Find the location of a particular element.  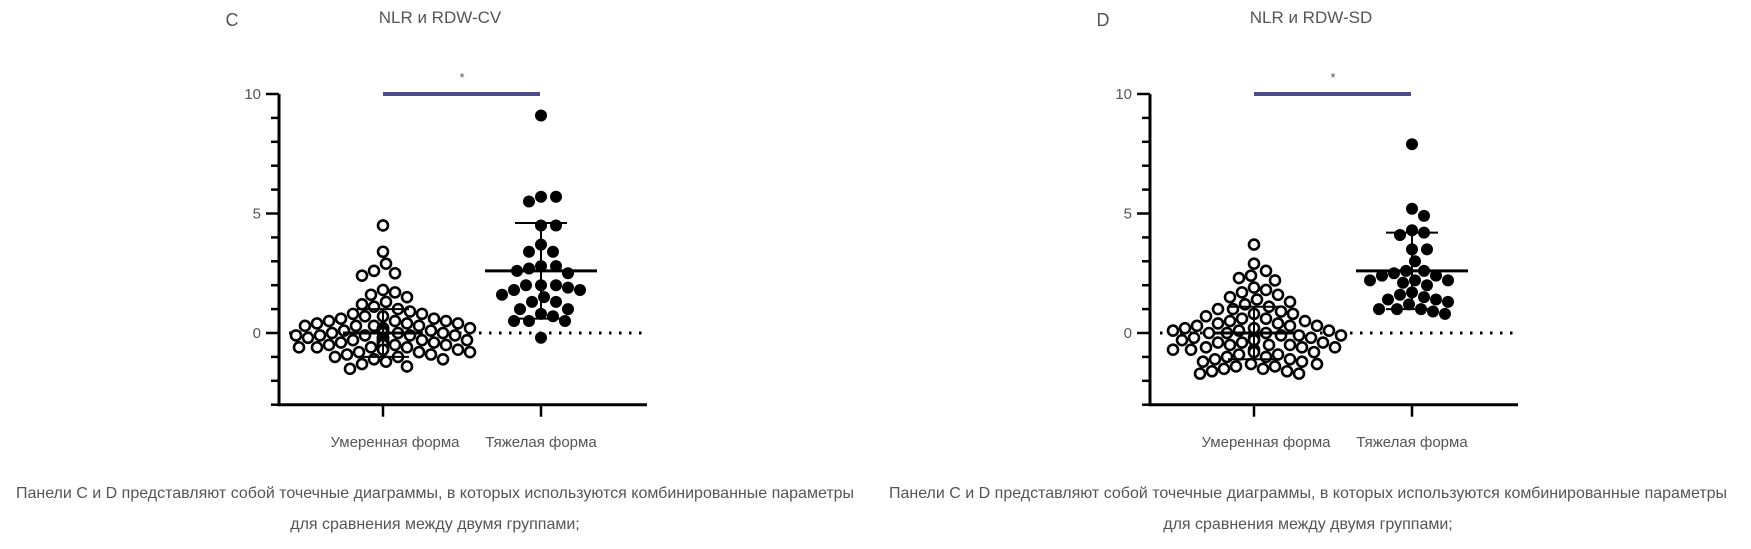

chart-title: NLR и RDW-CV is located at coordinates (440, 17).